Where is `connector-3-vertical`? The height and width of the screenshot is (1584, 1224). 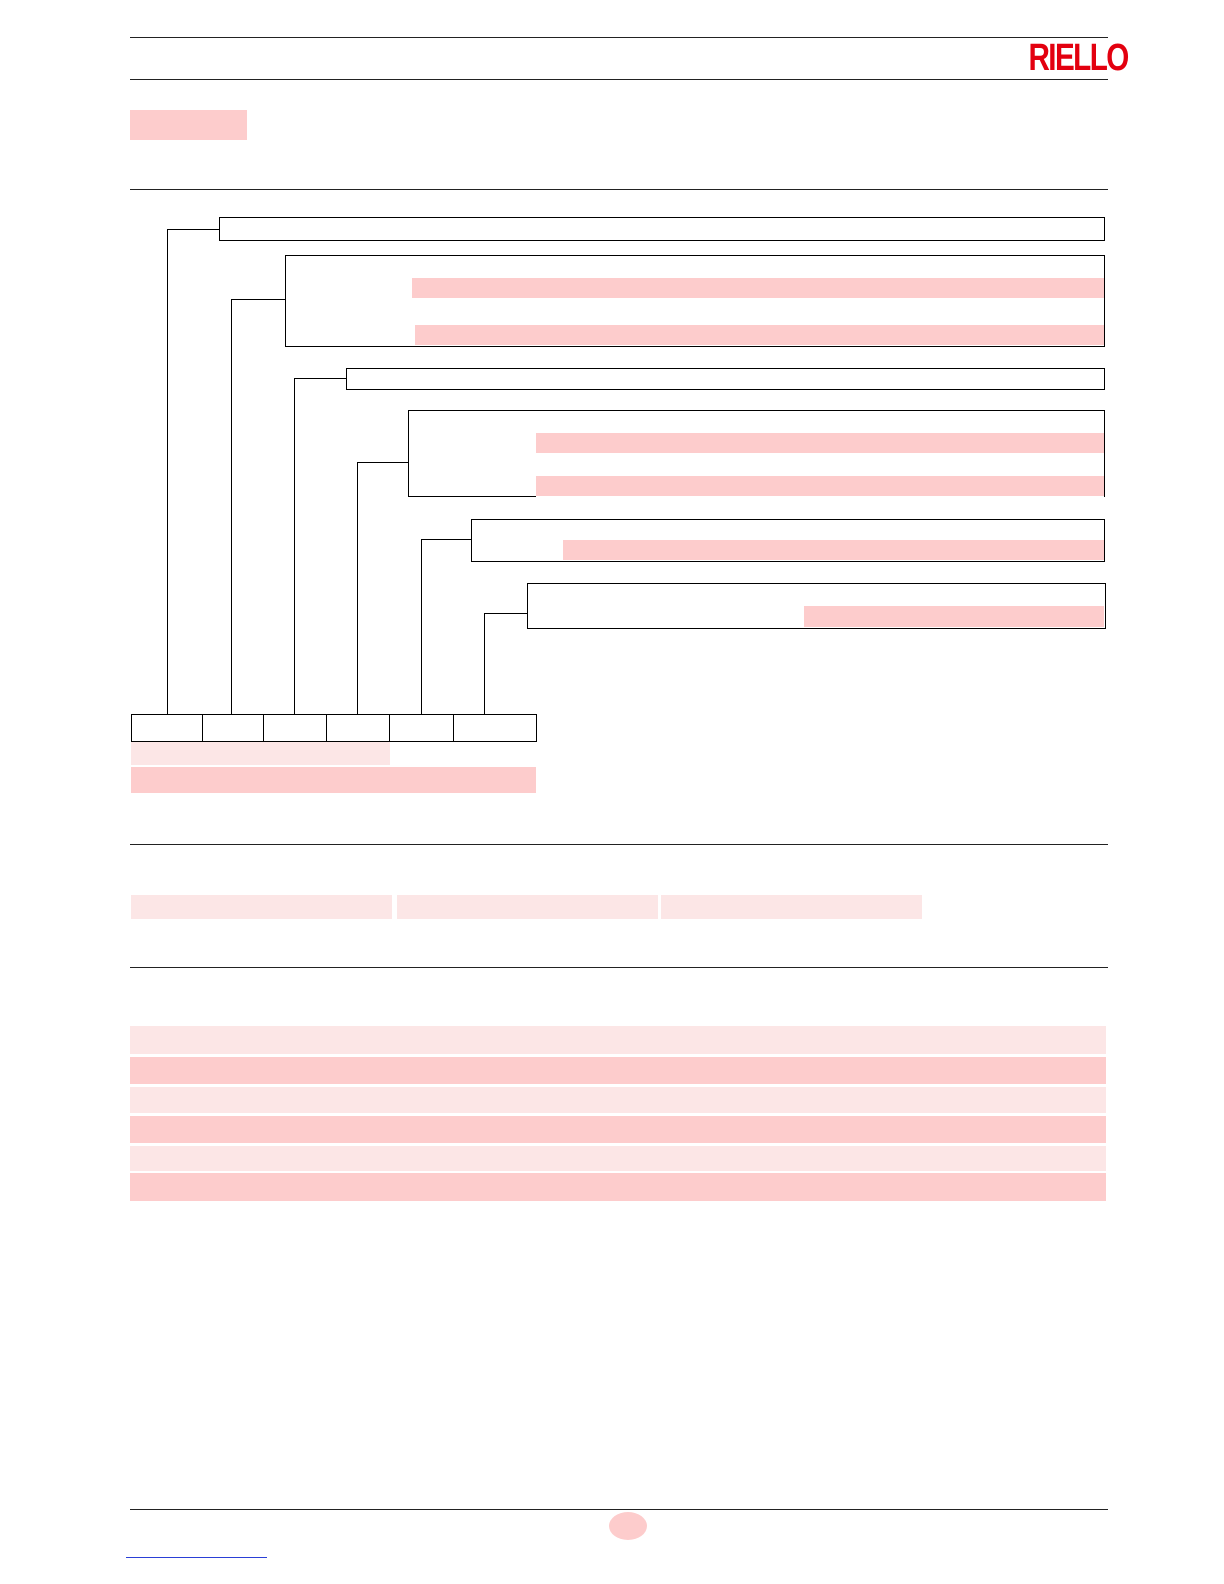 connector-3-vertical is located at coordinates (295, 546).